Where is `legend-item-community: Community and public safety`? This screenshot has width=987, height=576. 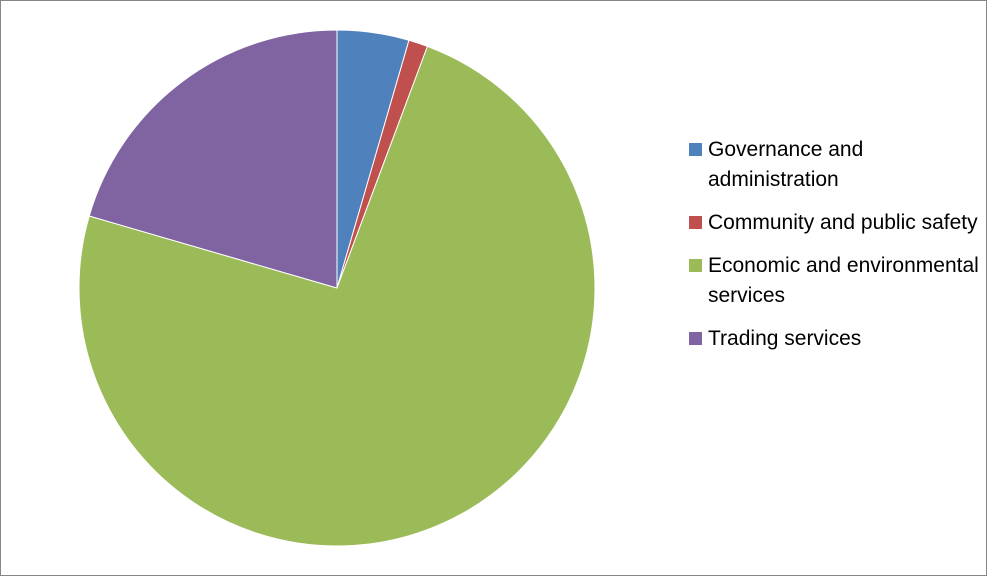
legend-item-community: Community and public safety is located at coordinates (834, 223).